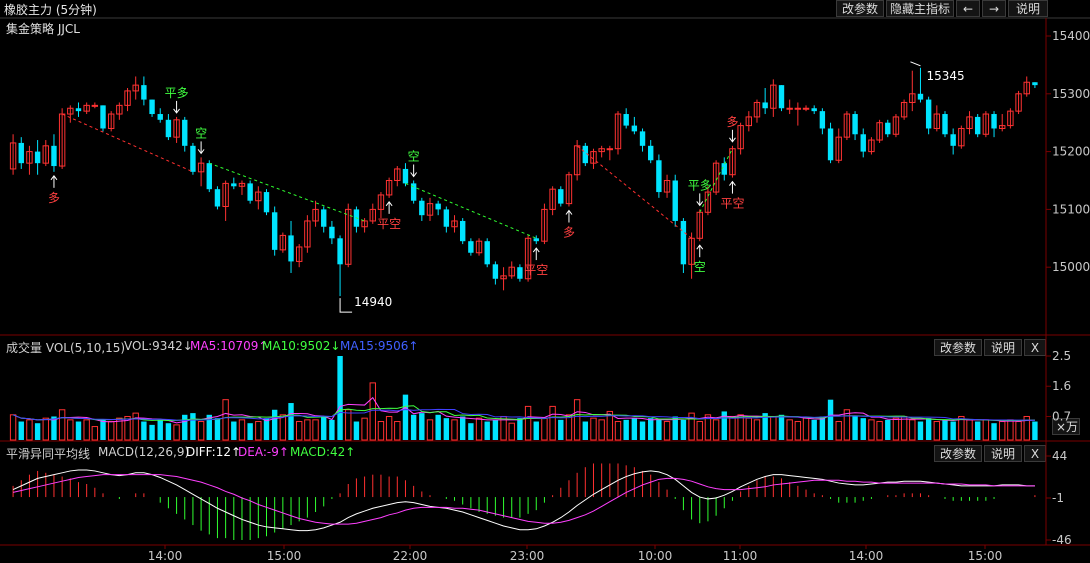 This screenshot has width=1090, height=563. Describe the element at coordinates (1058, 498) in the screenshot. I see `macd-axis-label: -1` at that location.